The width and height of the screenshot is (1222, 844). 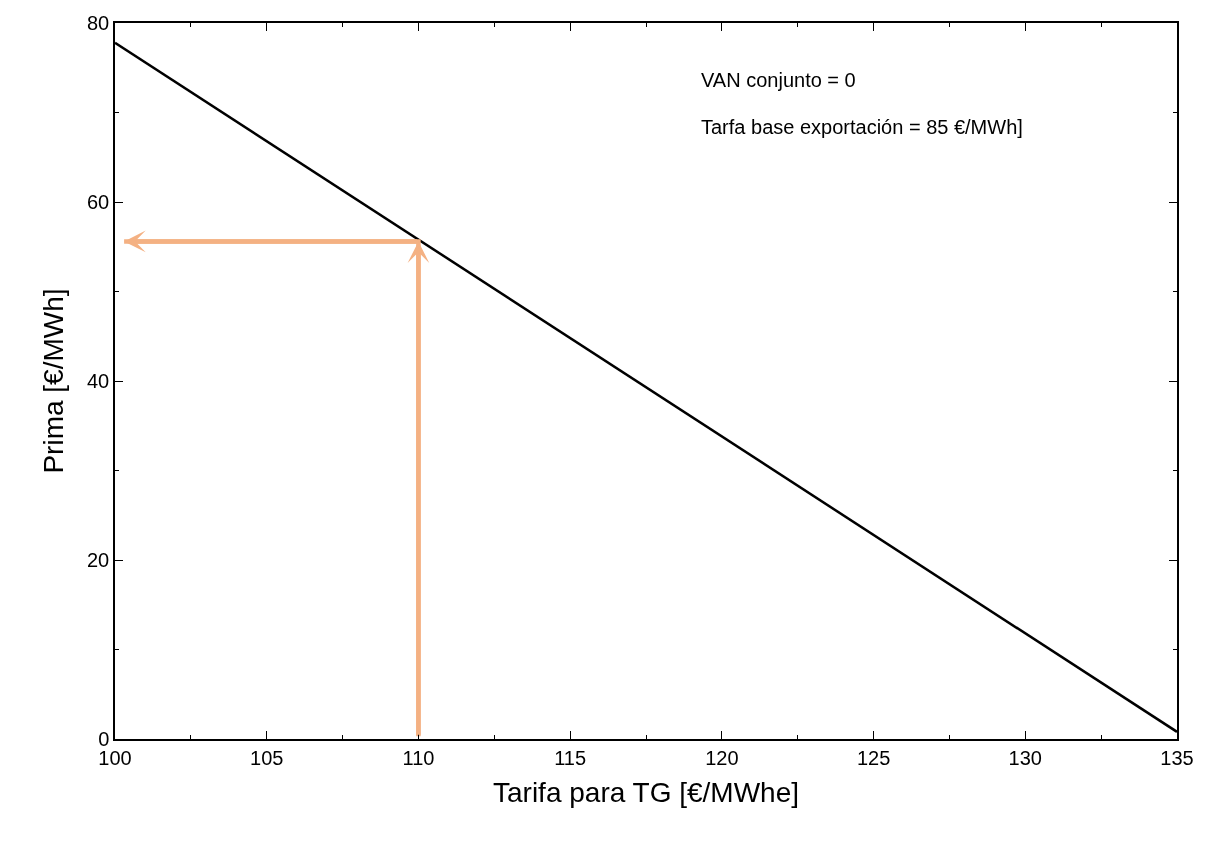 What do you see at coordinates (98, 381) in the screenshot?
I see `y-tick-label: 40` at bounding box center [98, 381].